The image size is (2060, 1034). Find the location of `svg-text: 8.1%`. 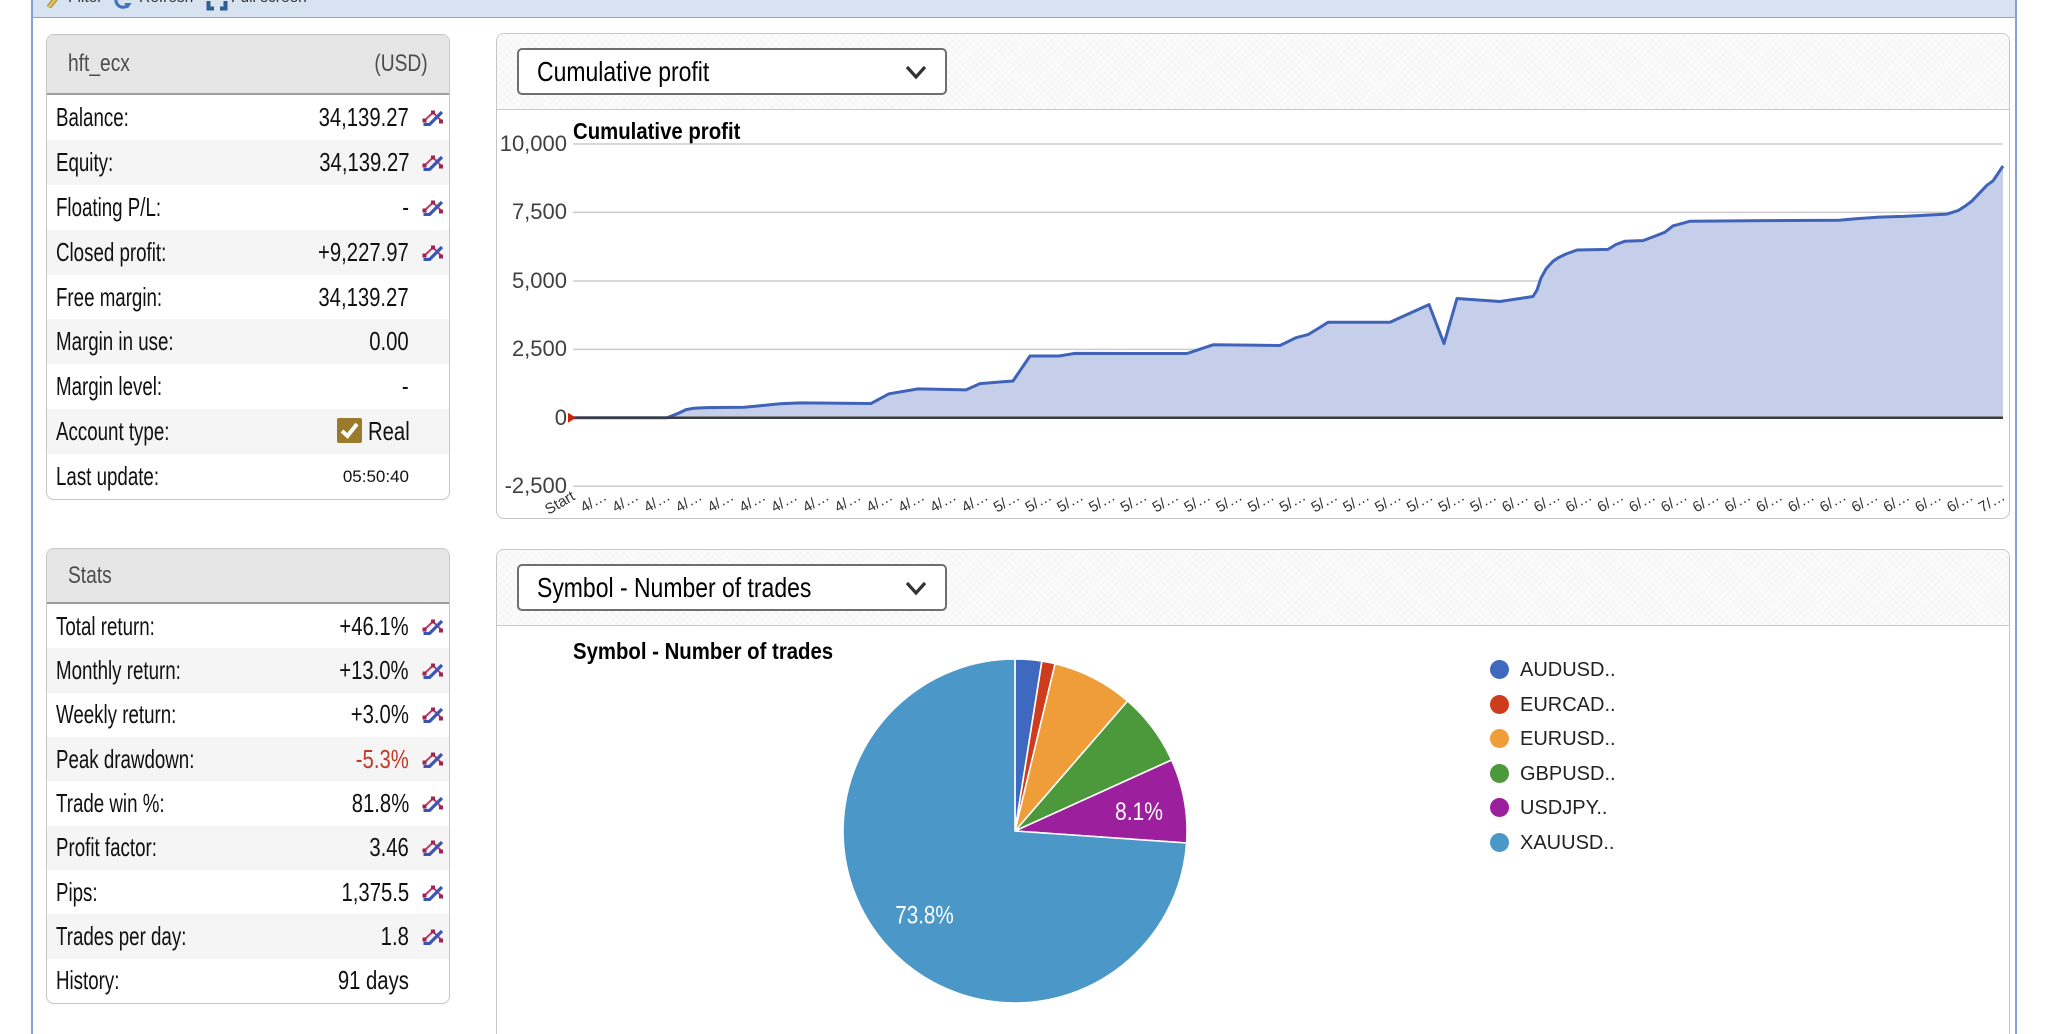

svg-text: 8.1% is located at coordinates (1139, 812).